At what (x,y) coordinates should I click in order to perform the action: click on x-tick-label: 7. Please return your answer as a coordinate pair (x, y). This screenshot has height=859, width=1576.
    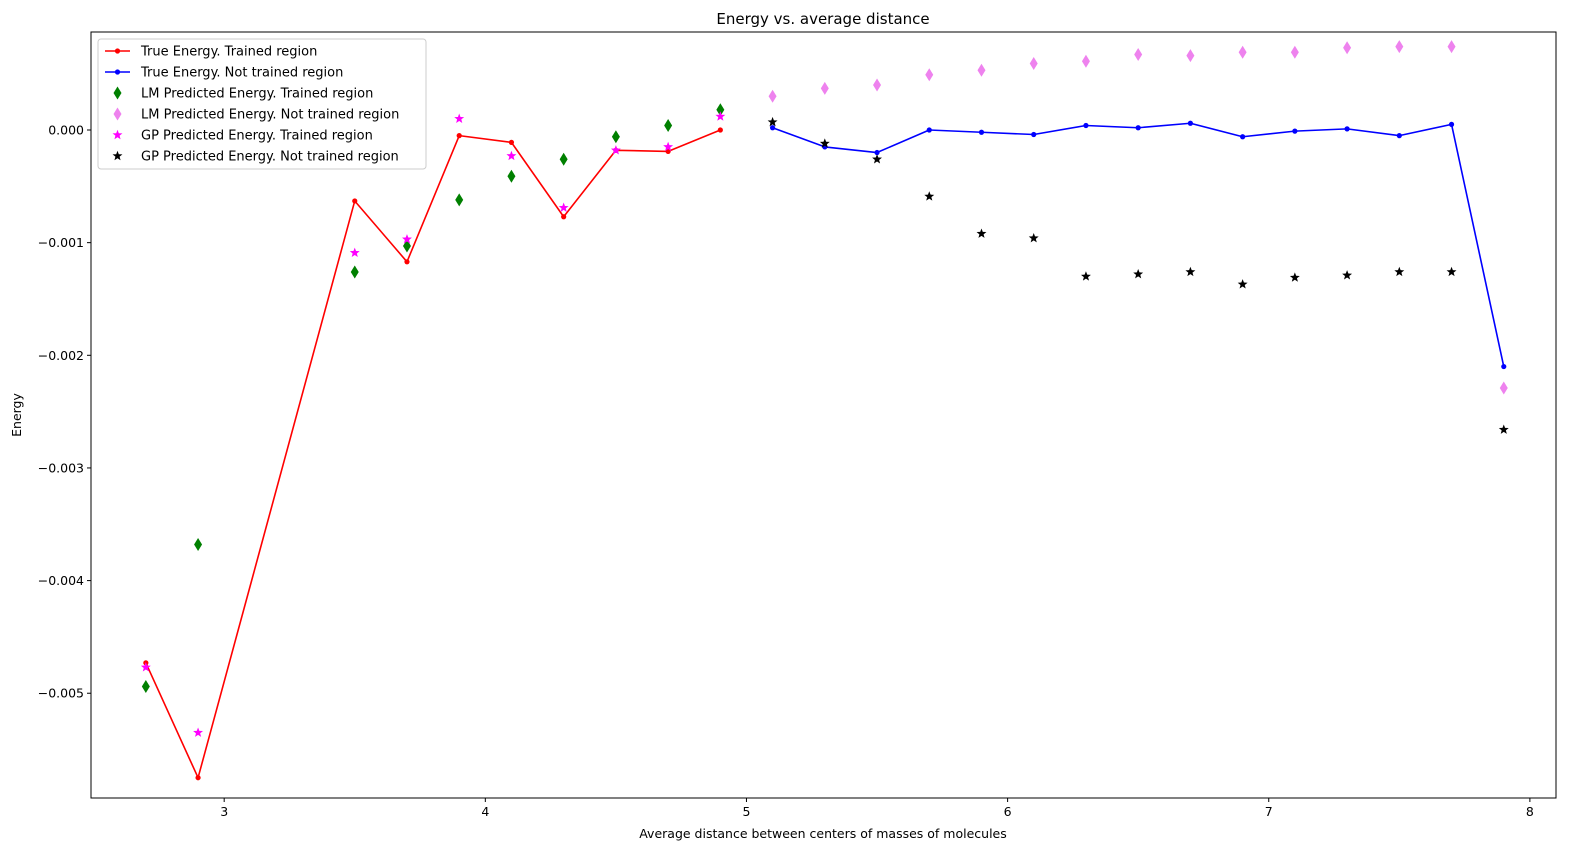
    Looking at the image, I should click on (1269, 811).